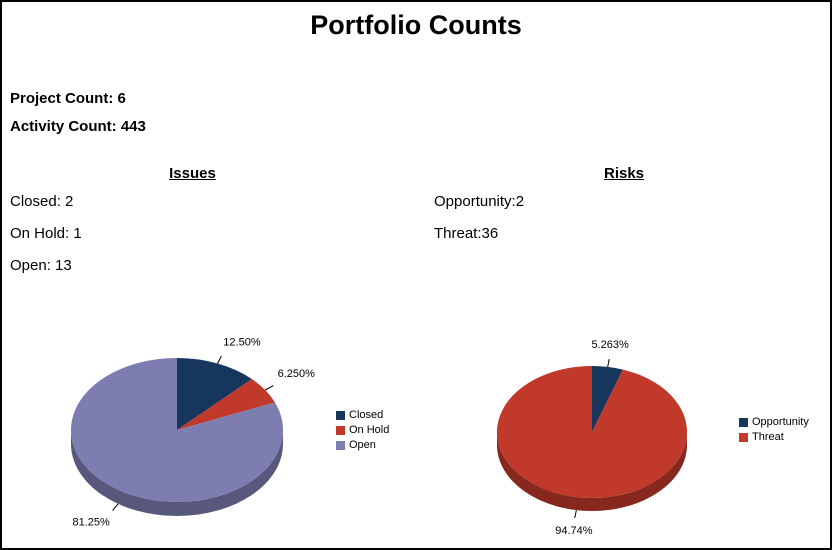 The height and width of the screenshot is (550, 832). I want to click on legend-item: On Hold, so click(362, 430).